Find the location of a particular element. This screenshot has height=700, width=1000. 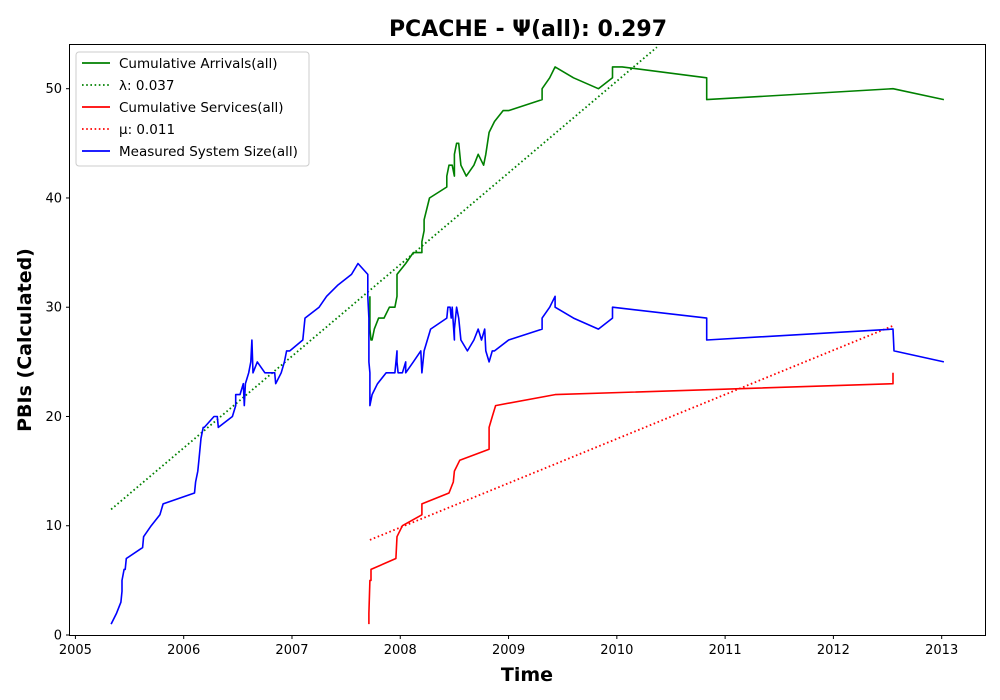

y-tick-label: 30 is located at coordinates (53, 308).